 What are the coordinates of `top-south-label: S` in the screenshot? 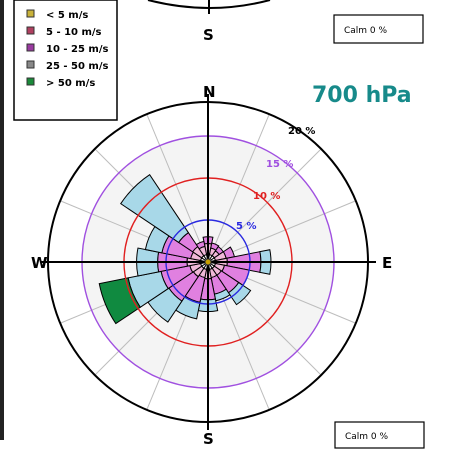 It's located at (208, 35).